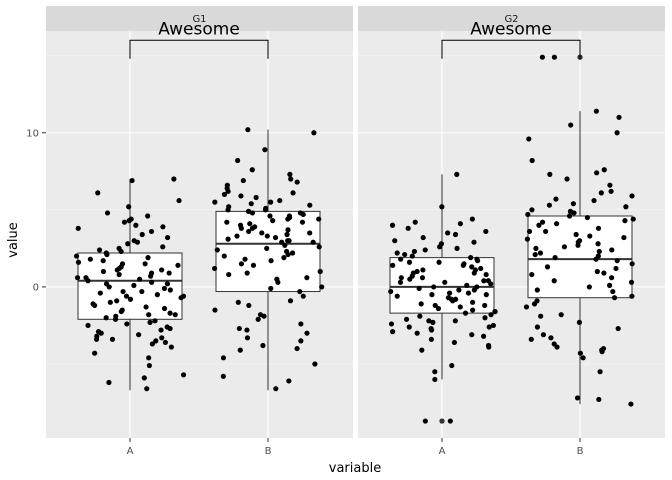  I want to click on outlier-point, so click(442, 421).